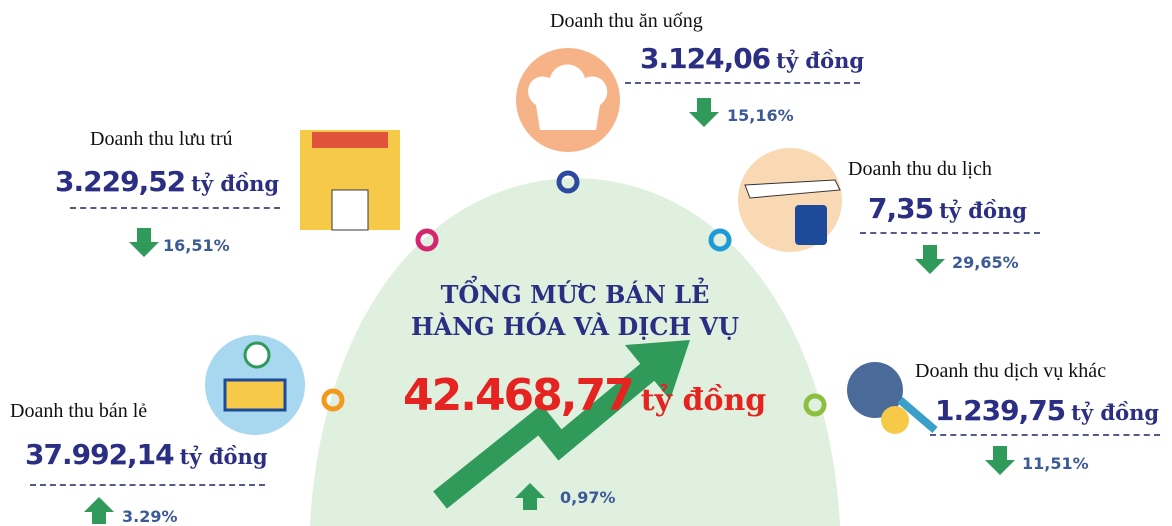 This screenshot has height=526, width=1172. What do you see at coordinates (1011, 371) in the screenshot?
I see `item-label: Doanh thu dịch vụ khác` at bounding box center [1011, 371].